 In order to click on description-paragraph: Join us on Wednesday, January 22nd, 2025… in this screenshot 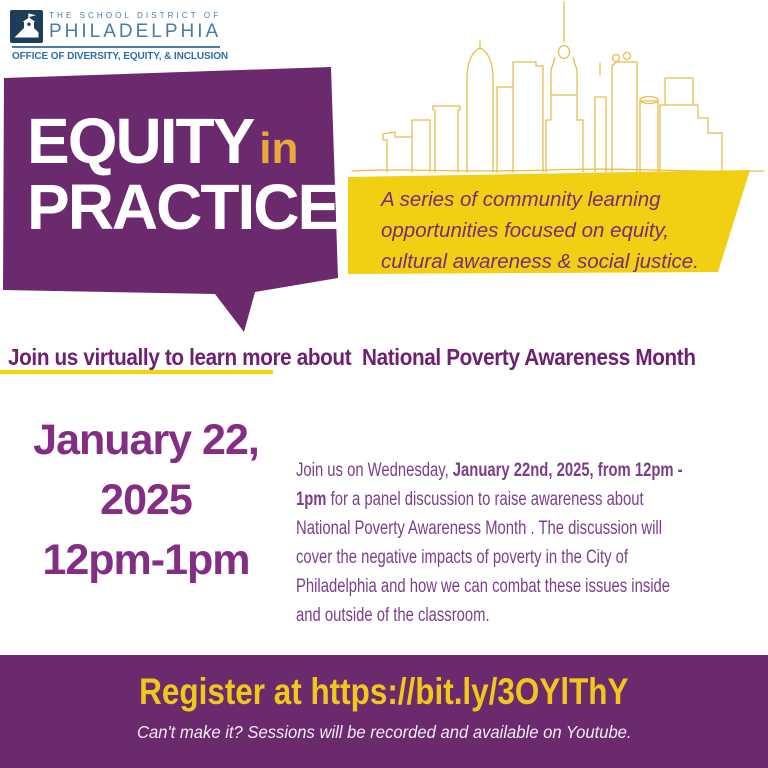, I will do `click(532, 543)`.